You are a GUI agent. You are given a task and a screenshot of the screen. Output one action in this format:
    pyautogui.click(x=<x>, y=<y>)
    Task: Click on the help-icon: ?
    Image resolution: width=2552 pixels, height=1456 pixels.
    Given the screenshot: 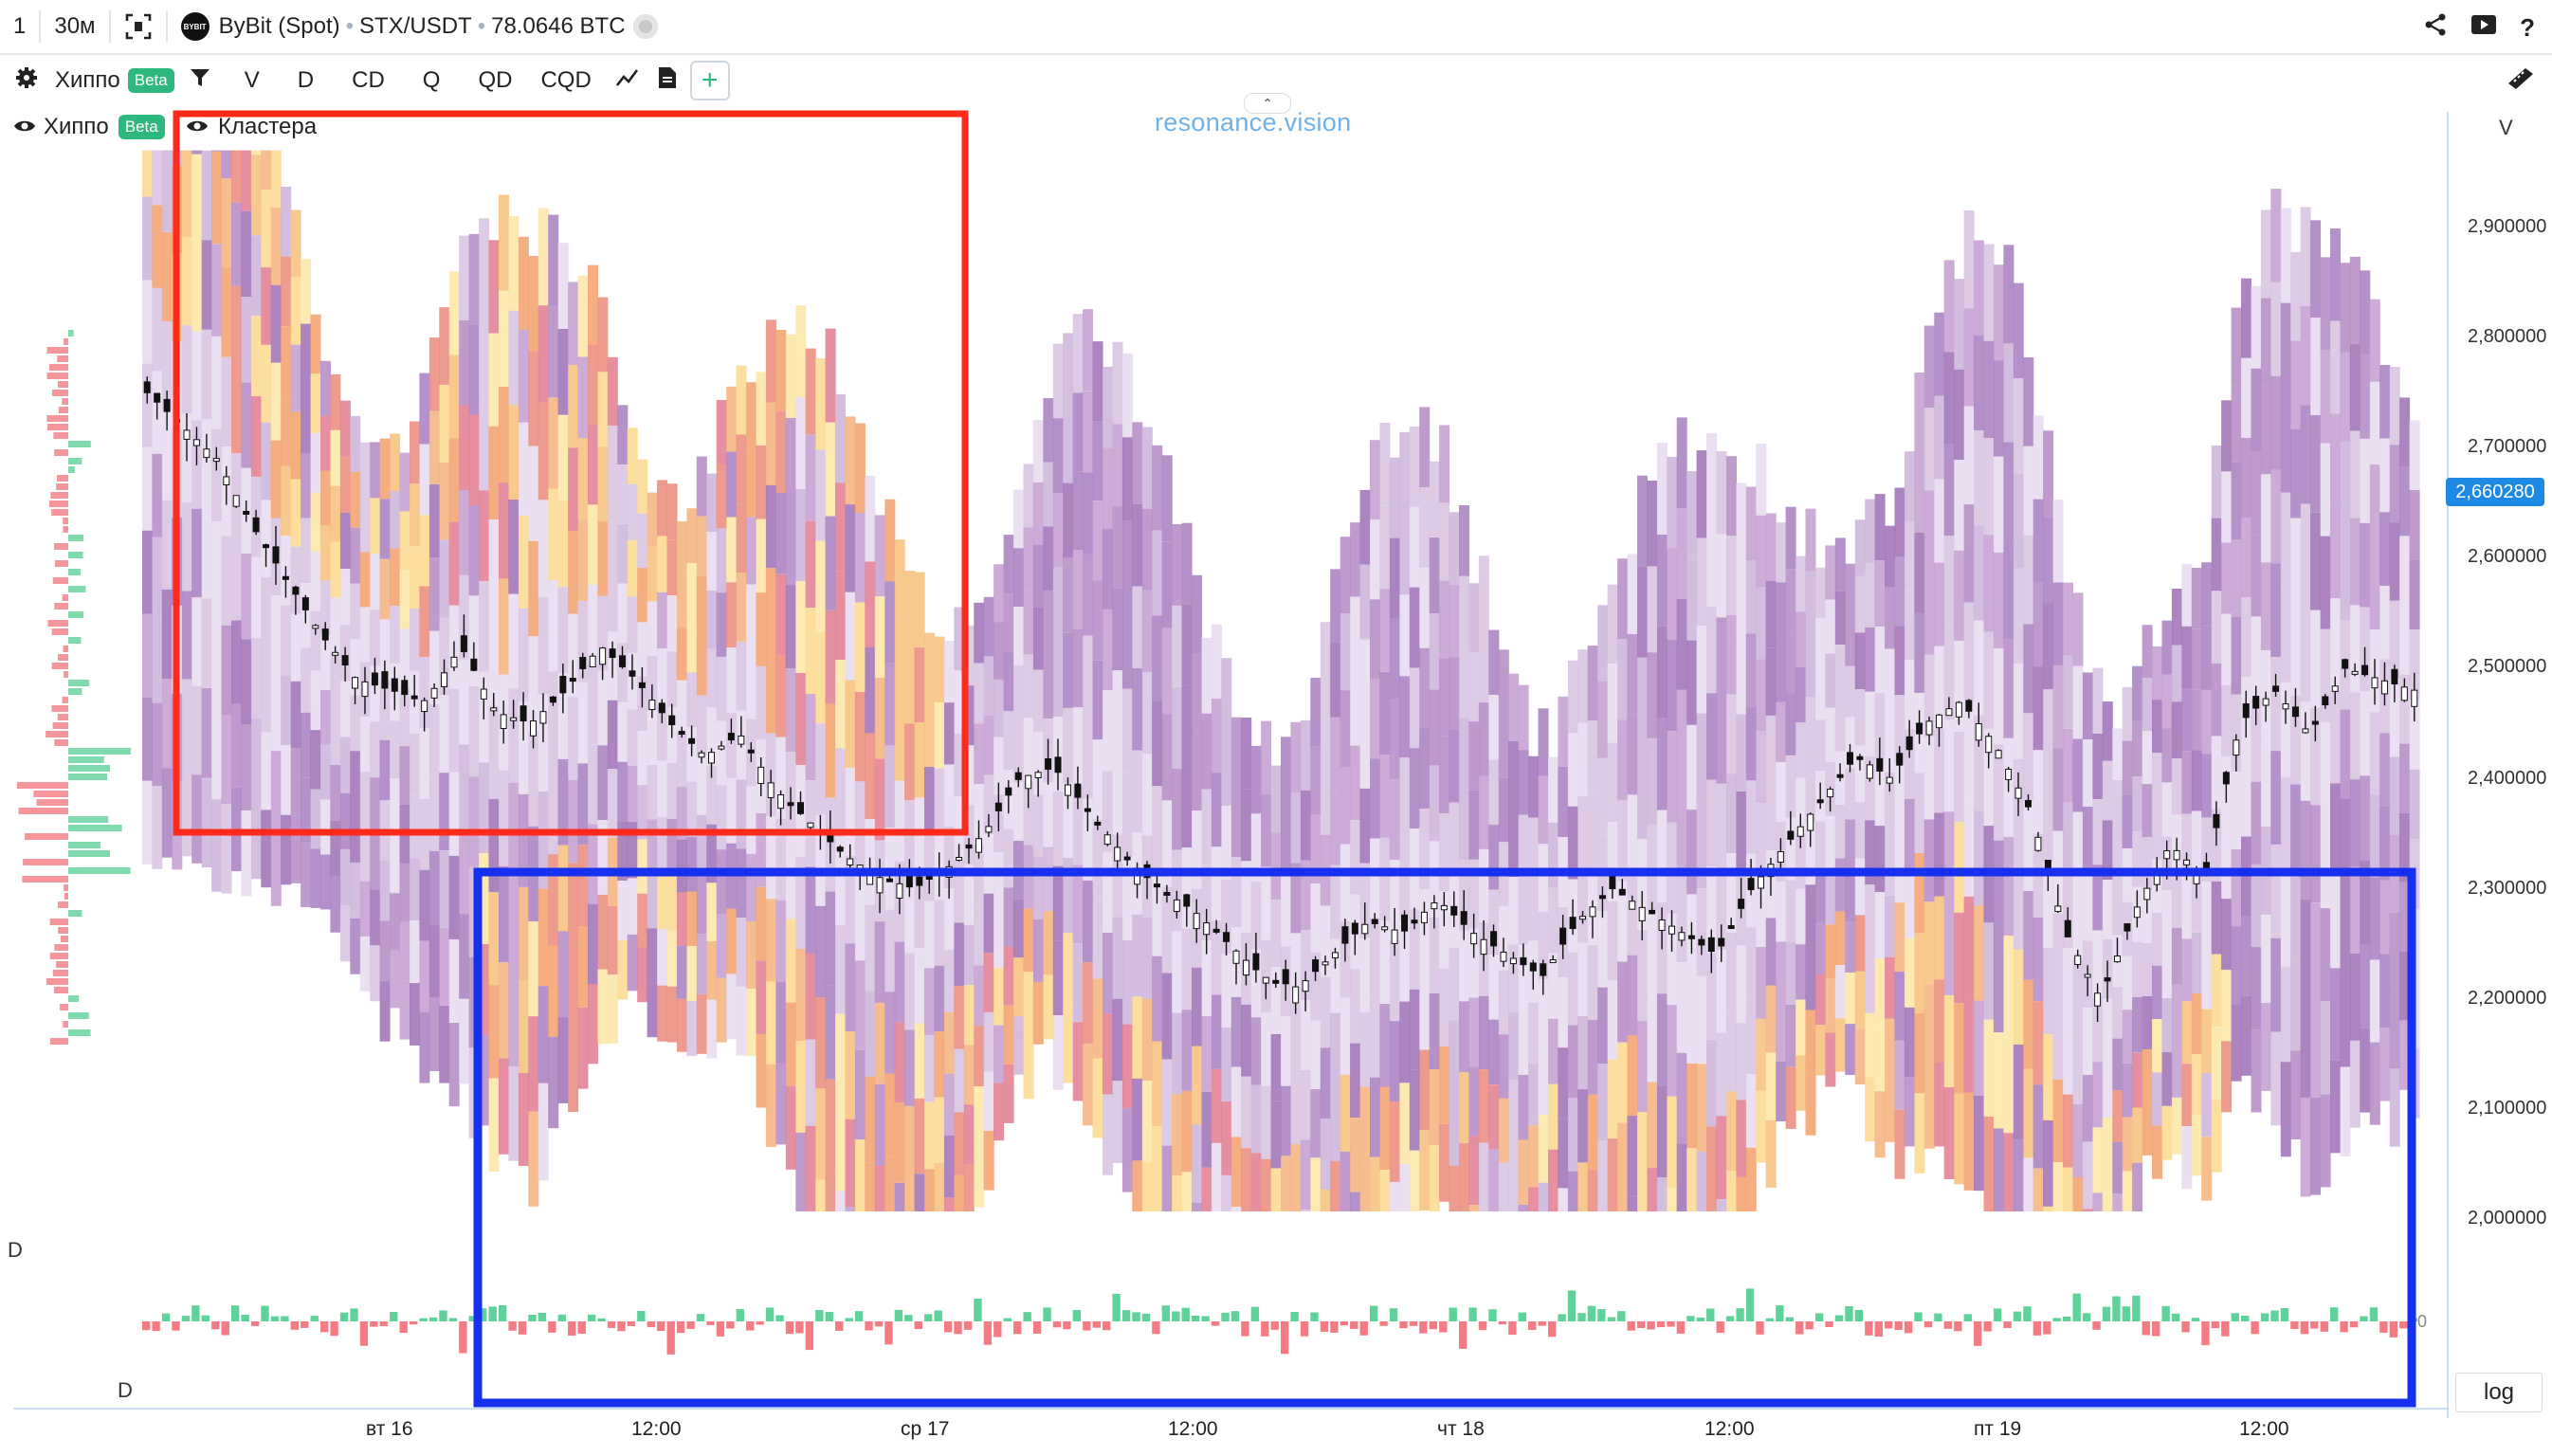 What is the action you would take?
    pyautogui.click(x=2527, y=27)
    